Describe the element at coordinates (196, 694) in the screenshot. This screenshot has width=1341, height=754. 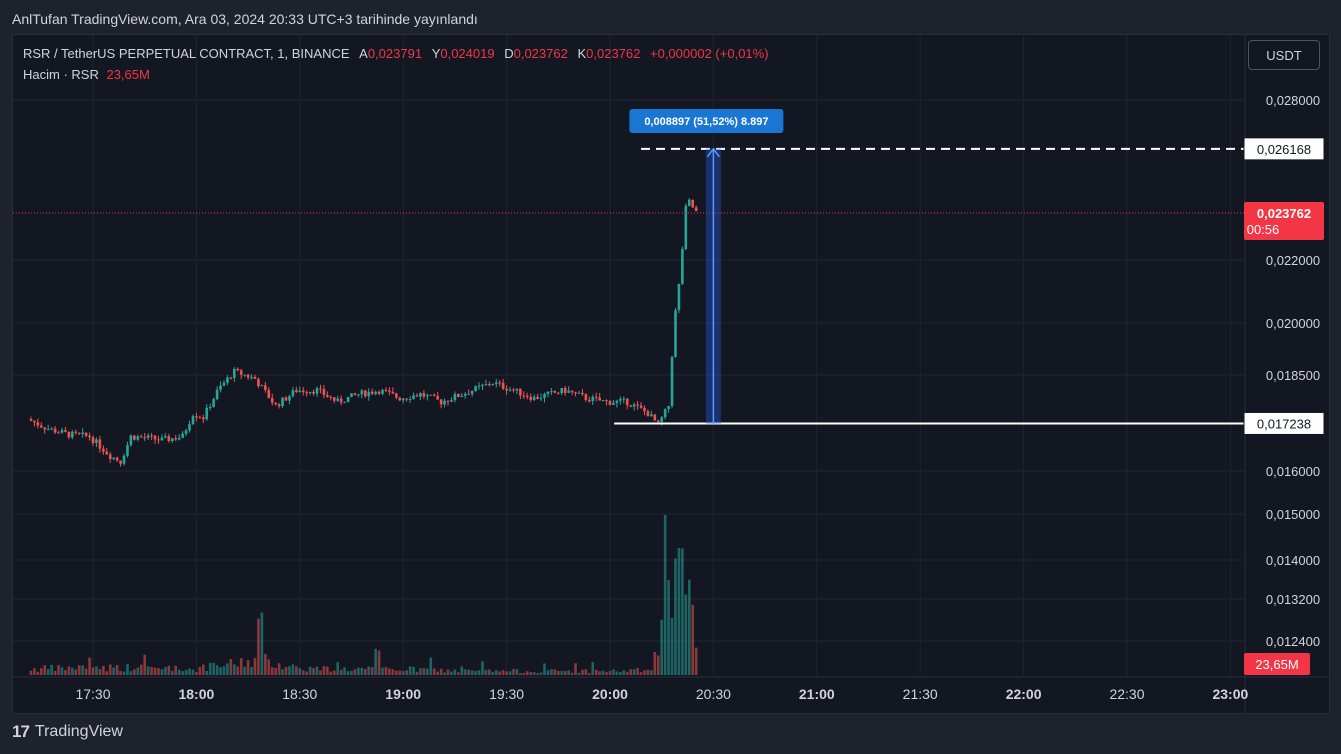
I see `time-tick-label: 18:00` at that location.